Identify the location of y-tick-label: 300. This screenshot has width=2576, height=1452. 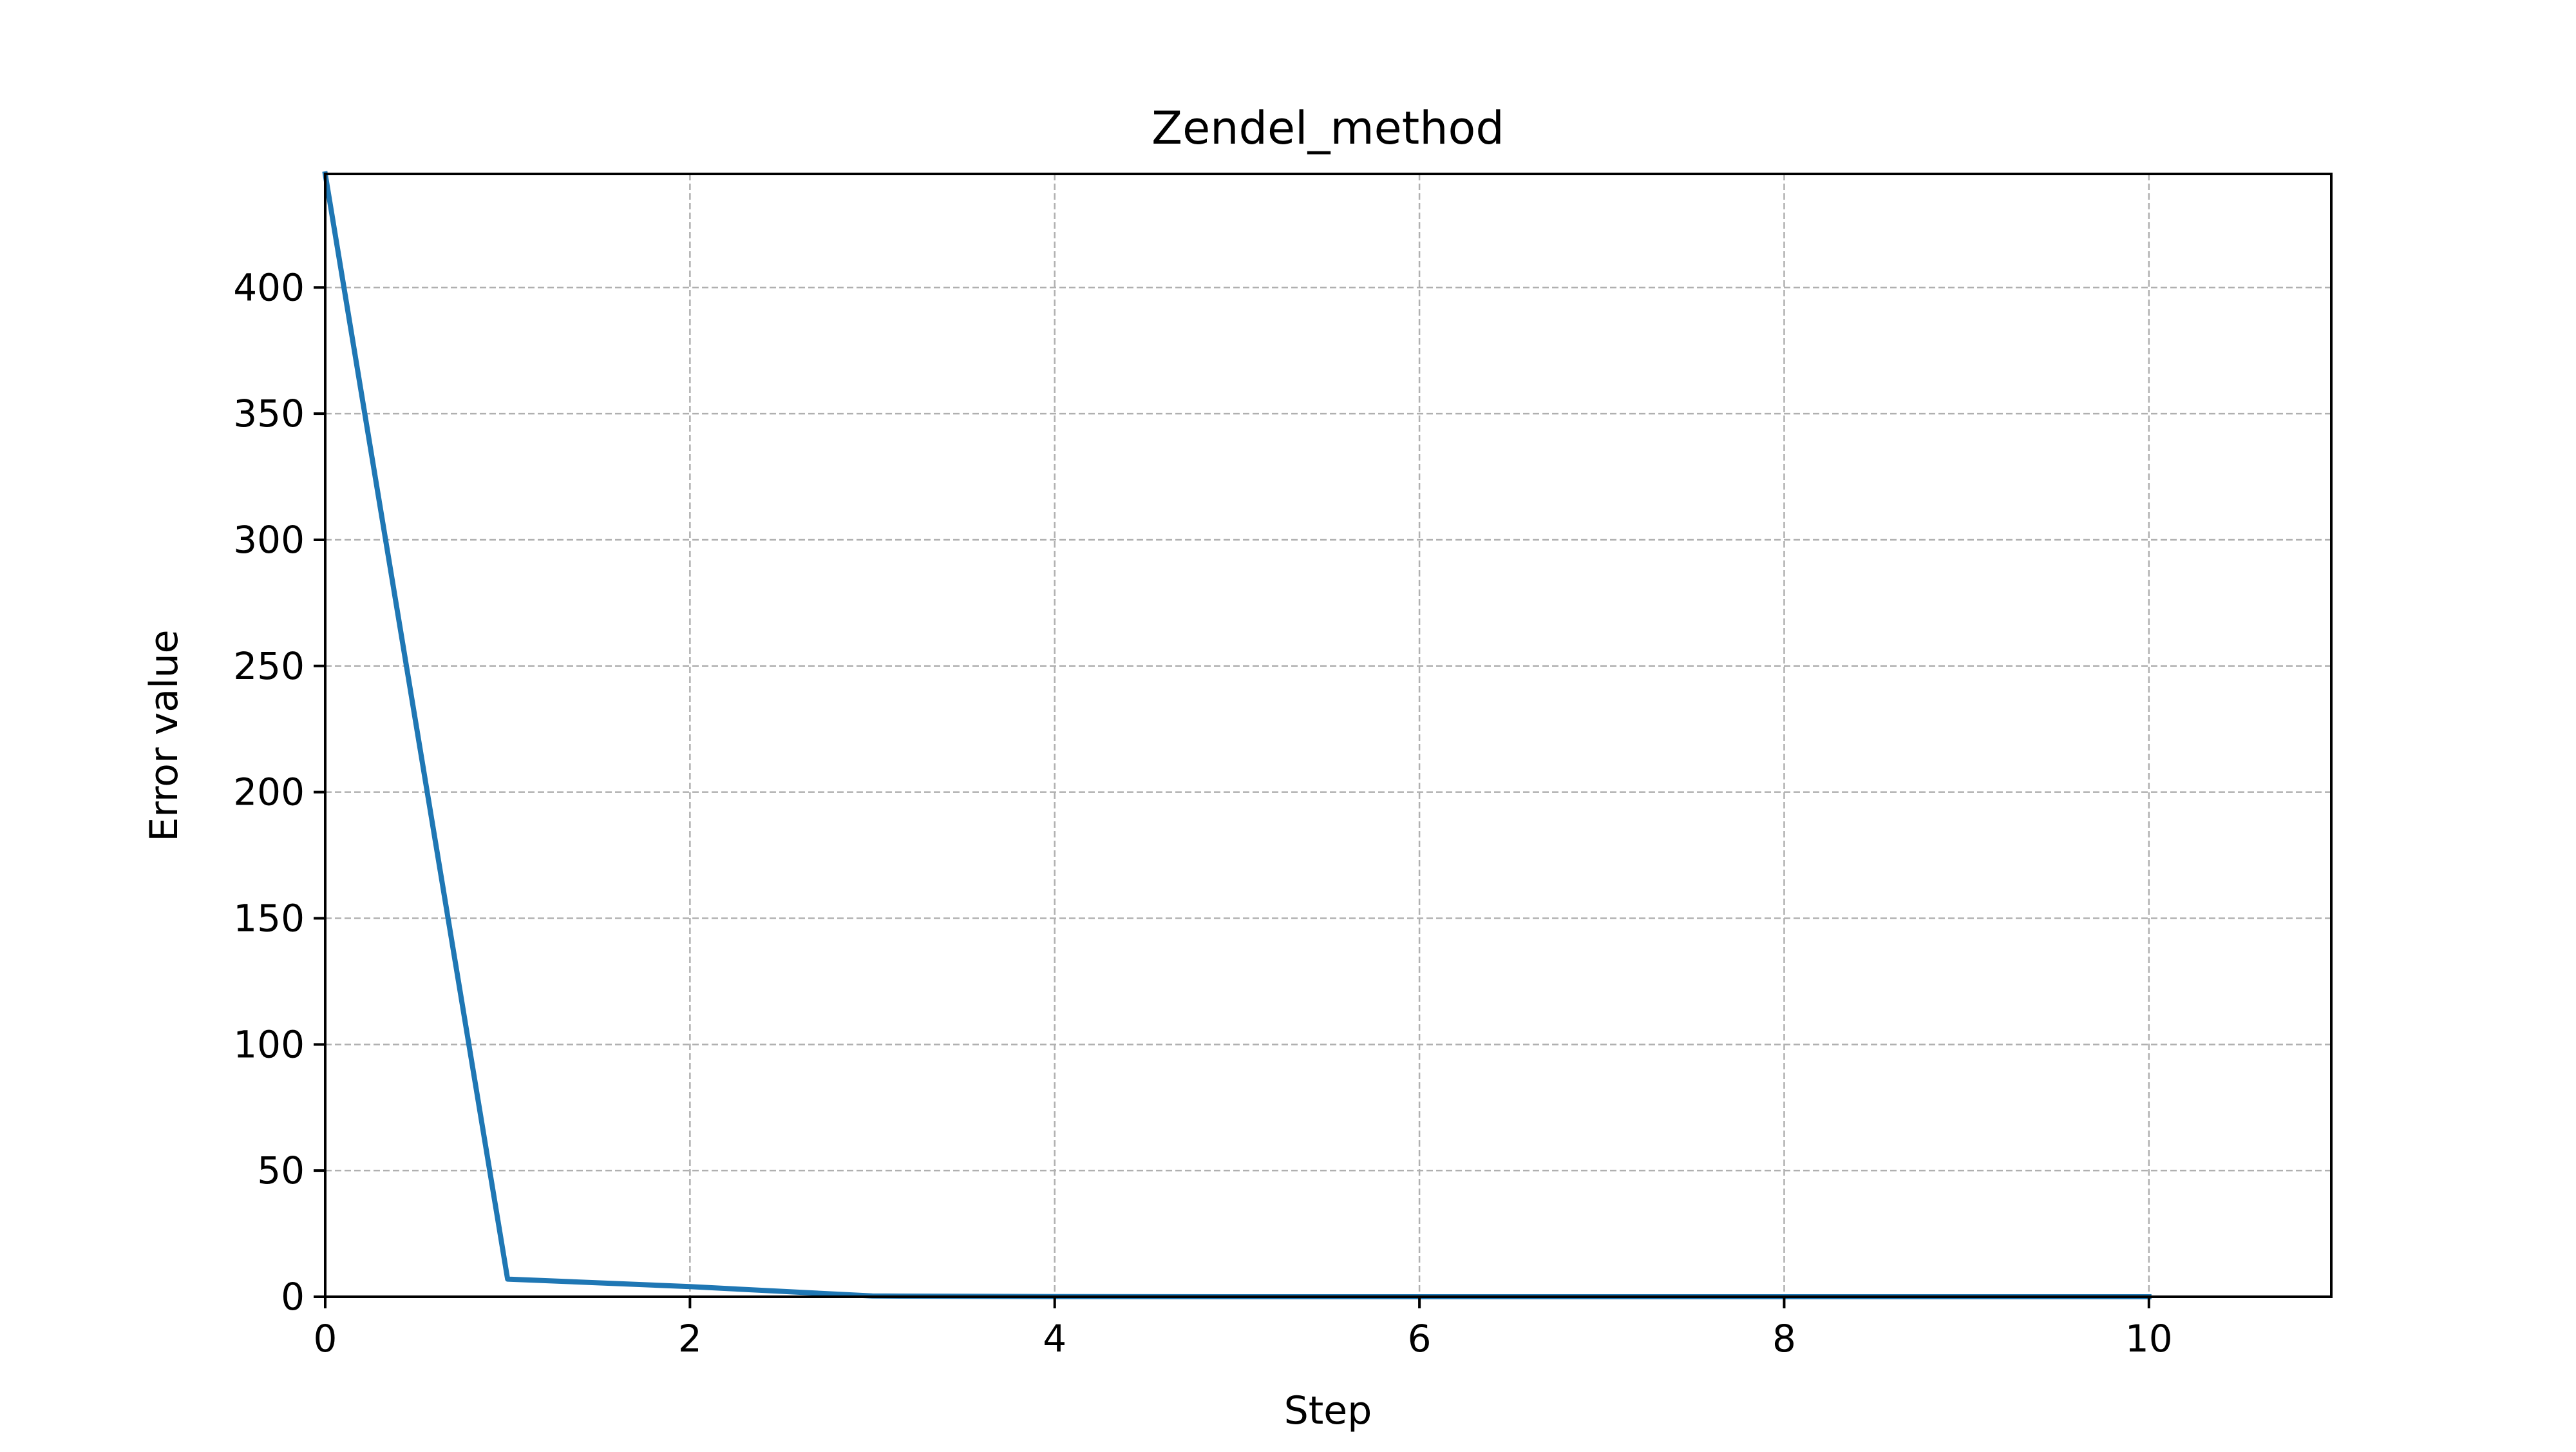
(269, 540).